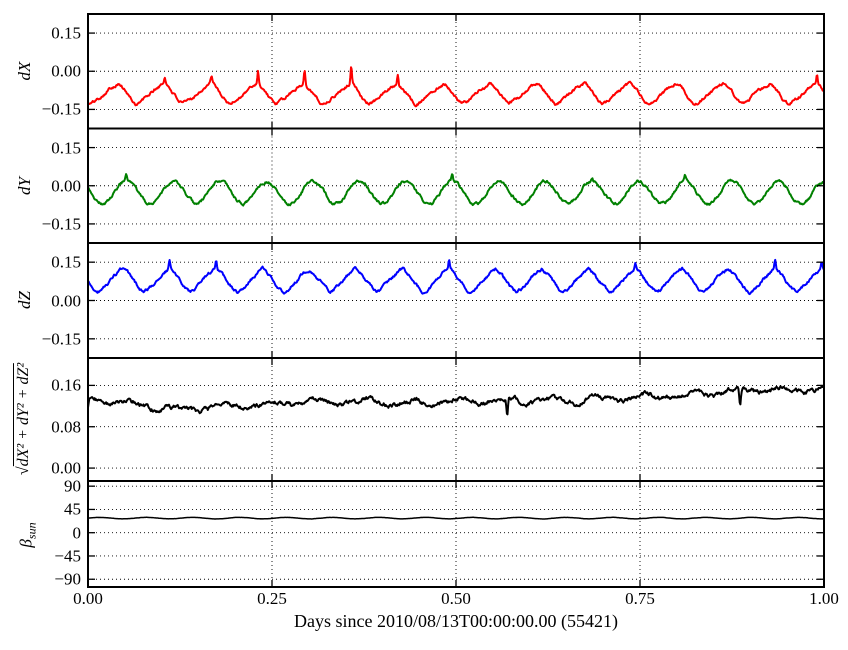 The width and height of the screenshot is (848, 650). What do you see at coordinates (272, 598) in the screenshot?
I see `x-tick-label: 0.25` at bounding box center [272, 598].